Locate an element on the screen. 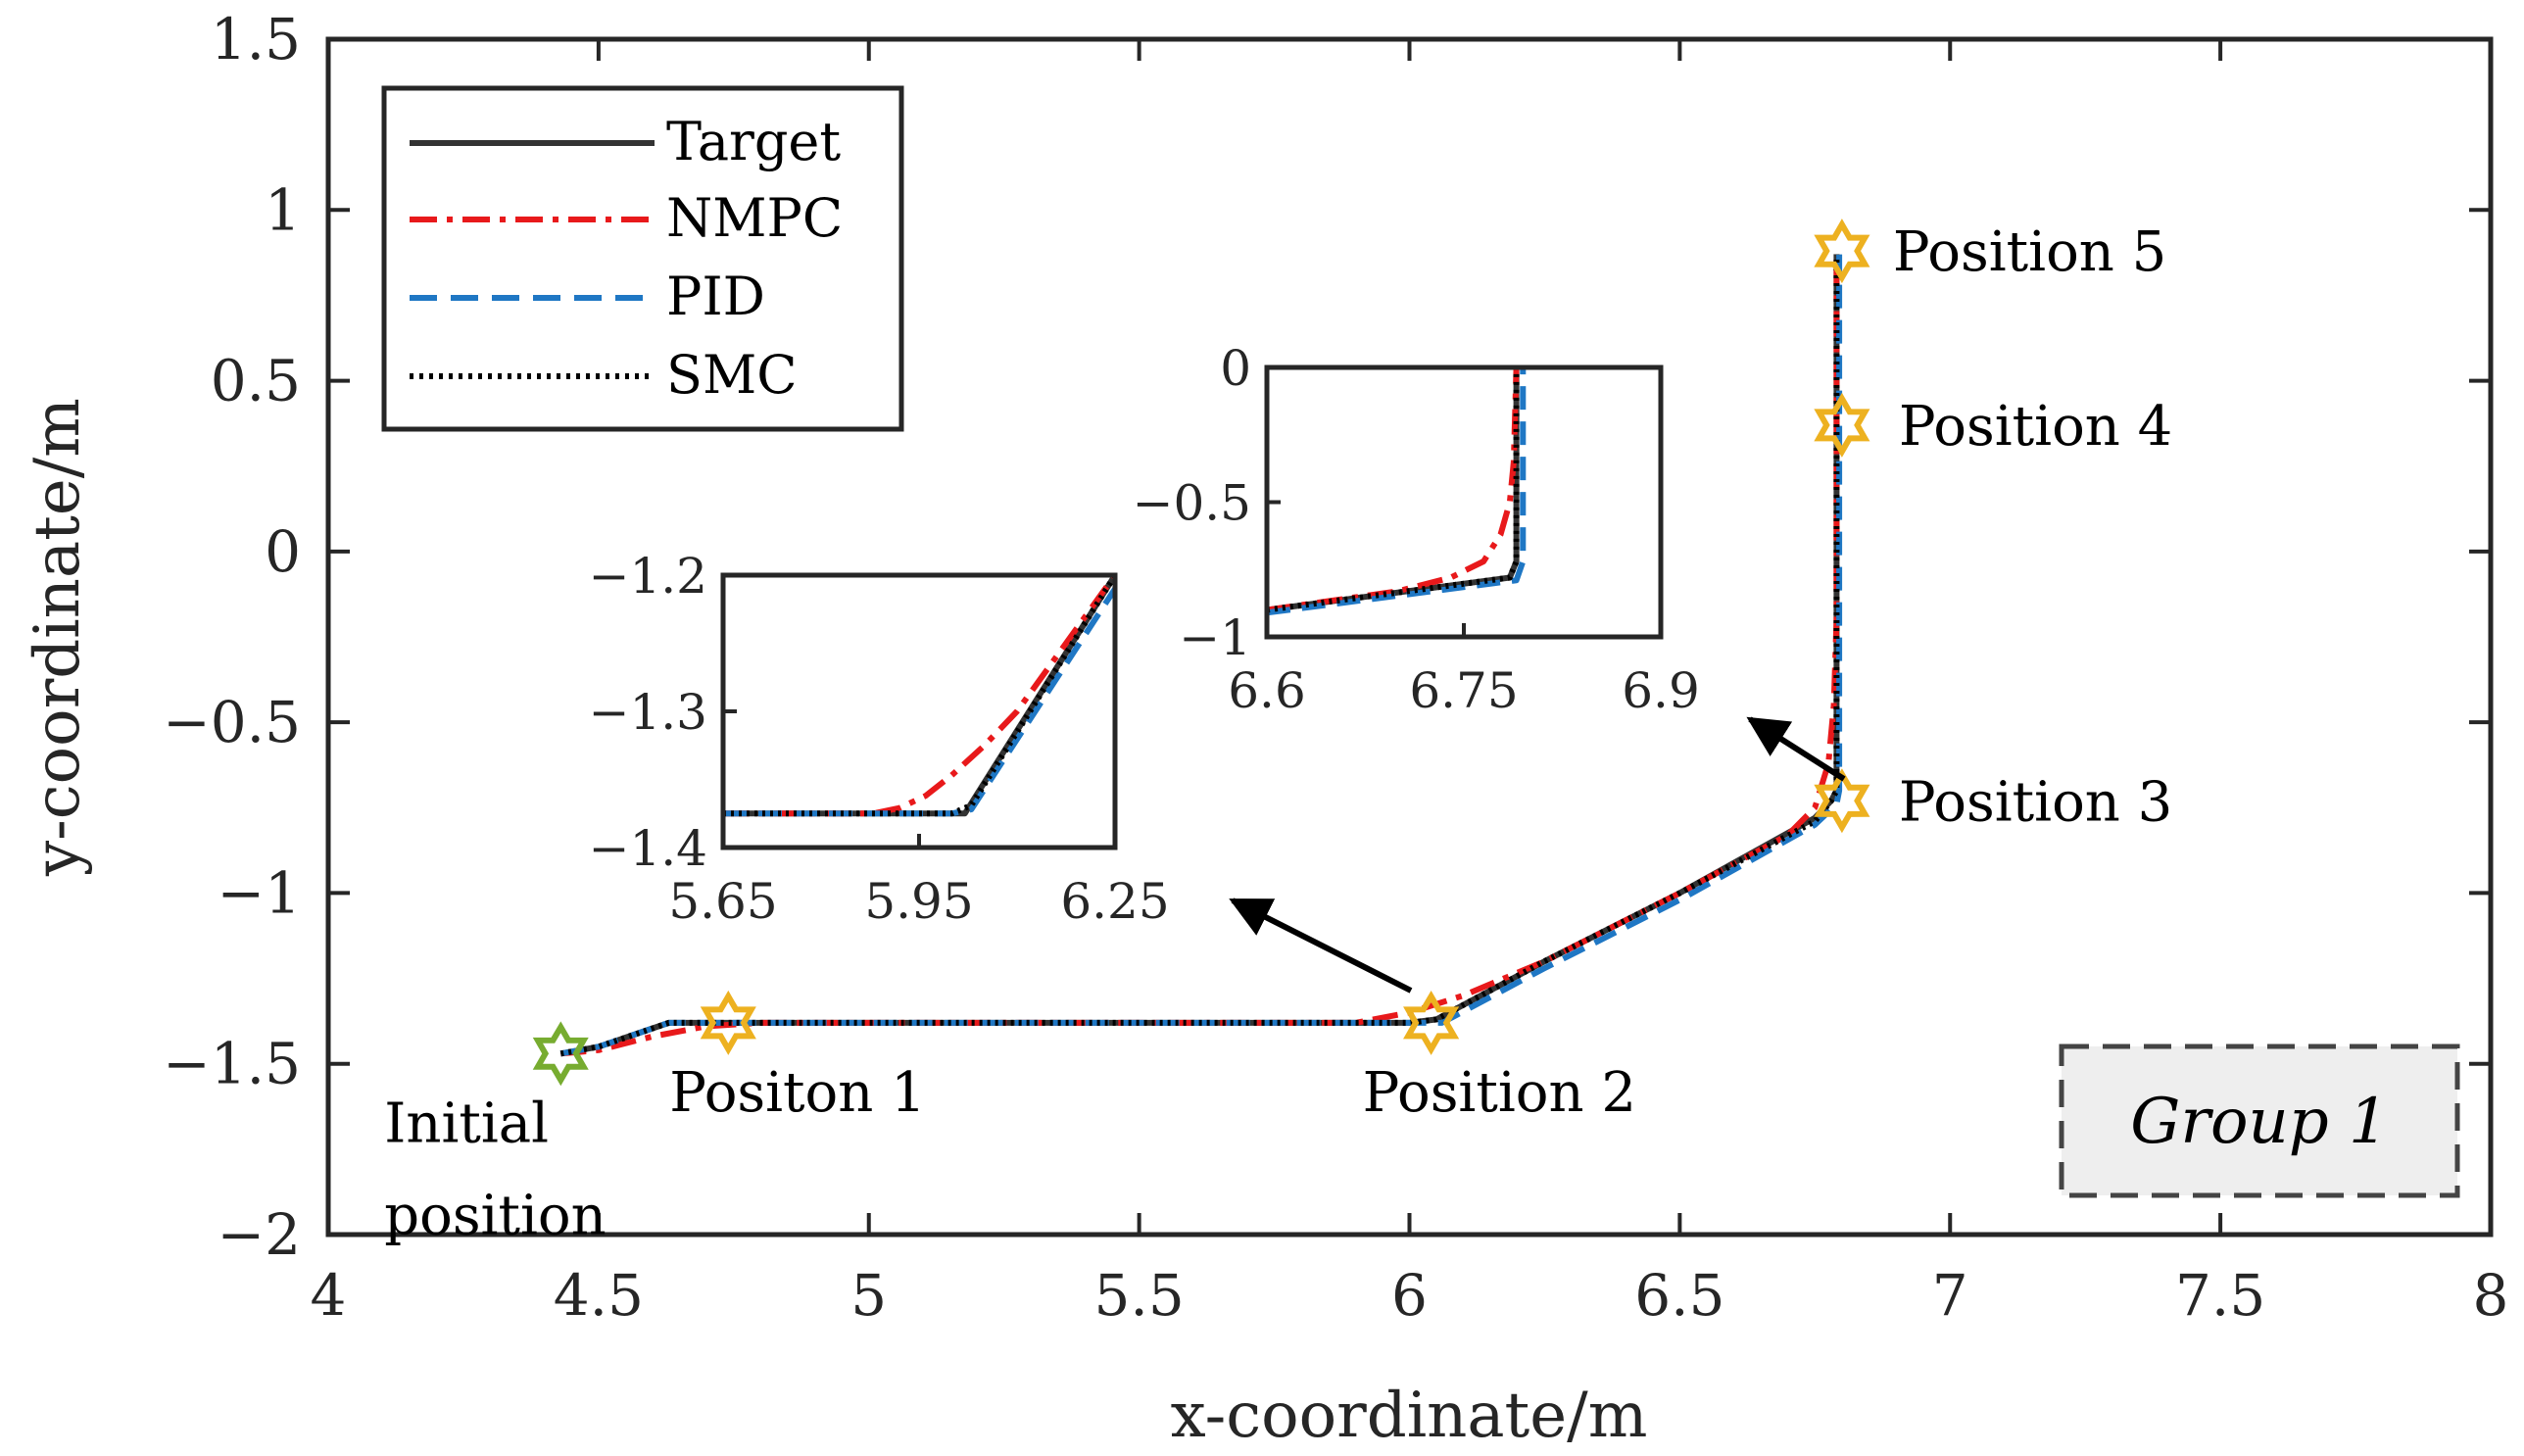 The height and width of the screenshot is (1456, 2524). inset1-series-group is located at coordinates (919, 696).